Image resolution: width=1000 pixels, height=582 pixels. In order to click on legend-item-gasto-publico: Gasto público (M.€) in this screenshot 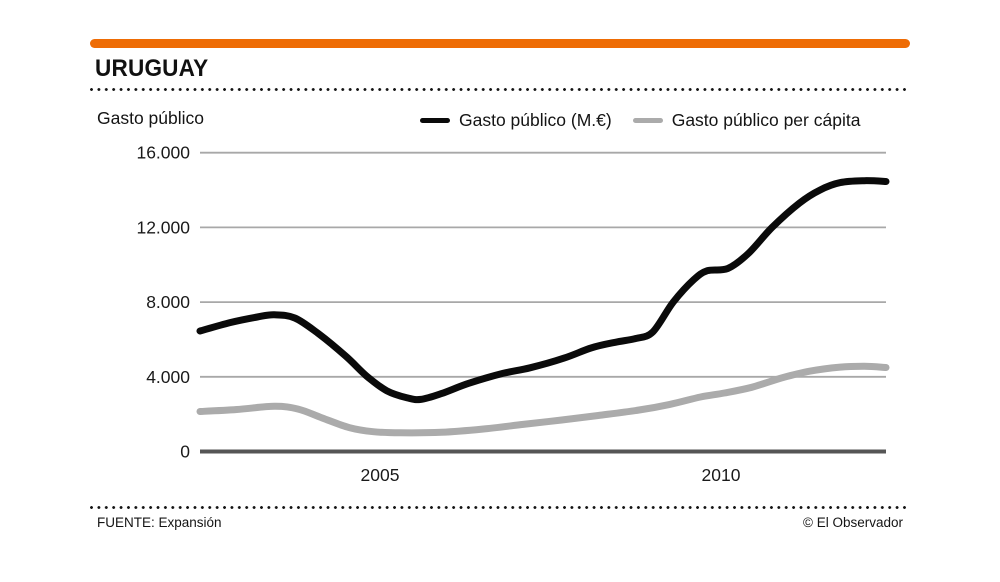, I will do `click(516, 120)`.